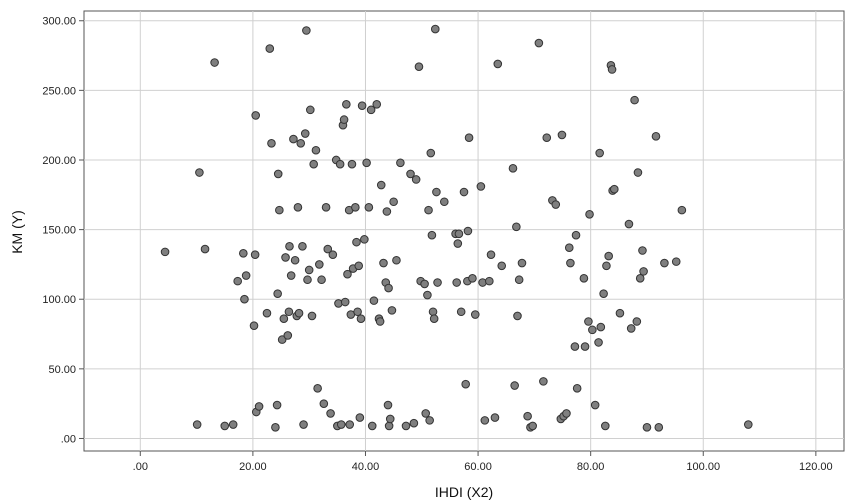 This screenshot has width=846, height=504. Describe the element at coordinates (464, 492) in the screenshot. I see `x-axis-title: IHDI (X2)` at that location.